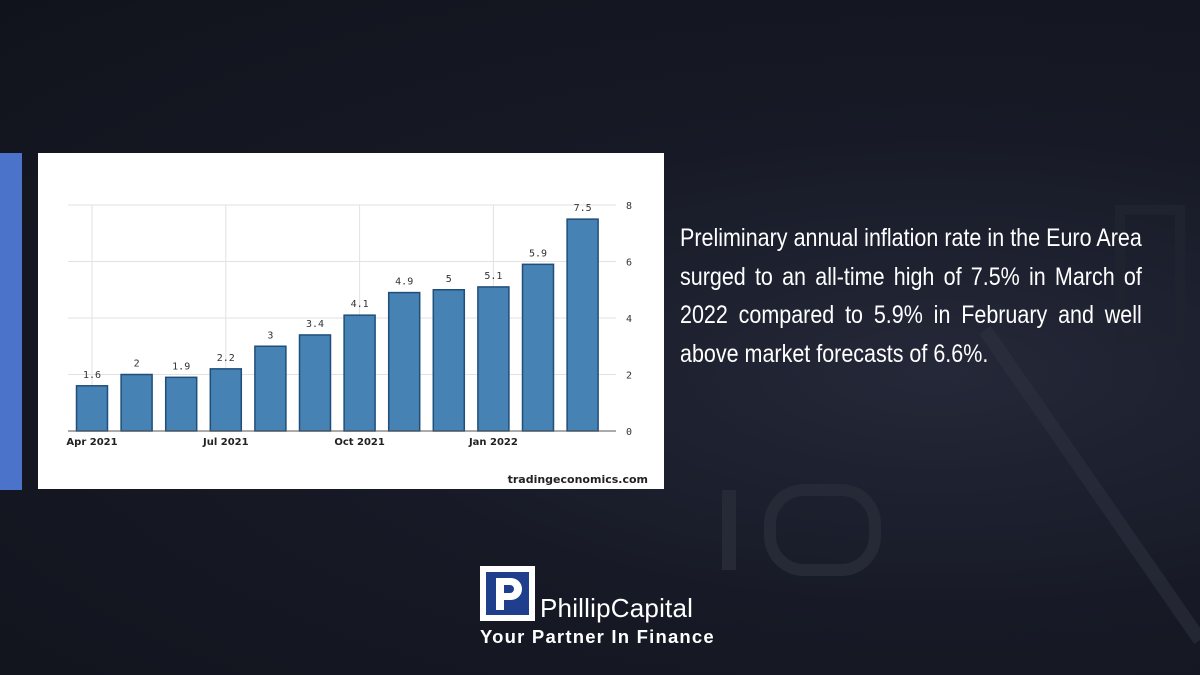 The image size is (1200, 675). I want to click on bar-nov-2021, so click(404, 361).